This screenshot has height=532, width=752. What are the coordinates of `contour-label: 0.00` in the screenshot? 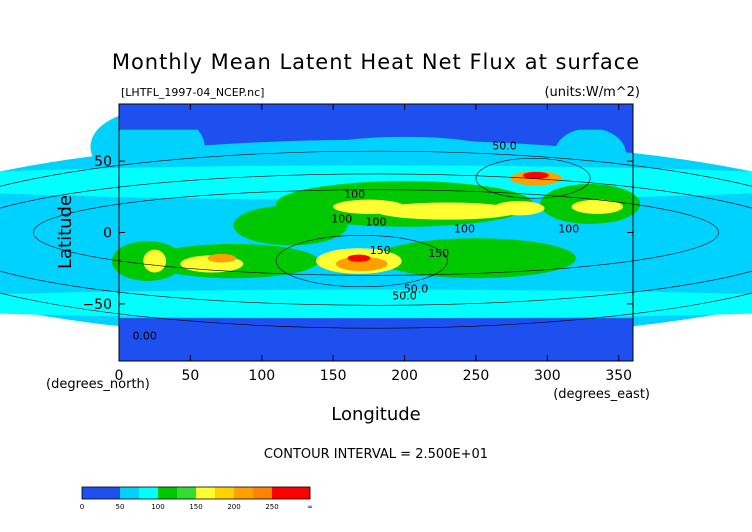 It's located at (144, 336).